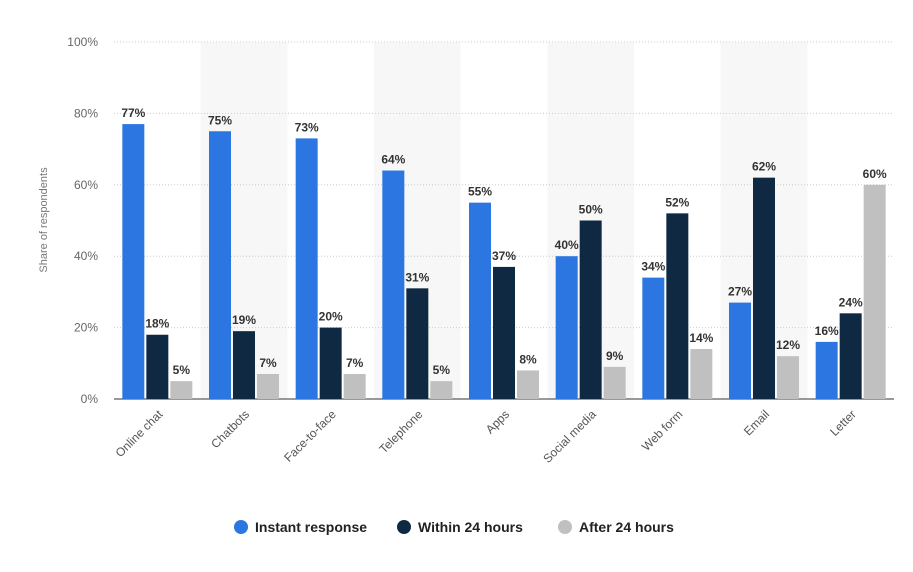 Image resolution: width=913 pixels, height=572 pixels. I want to click on data-label: 12%, so click(788, 345).